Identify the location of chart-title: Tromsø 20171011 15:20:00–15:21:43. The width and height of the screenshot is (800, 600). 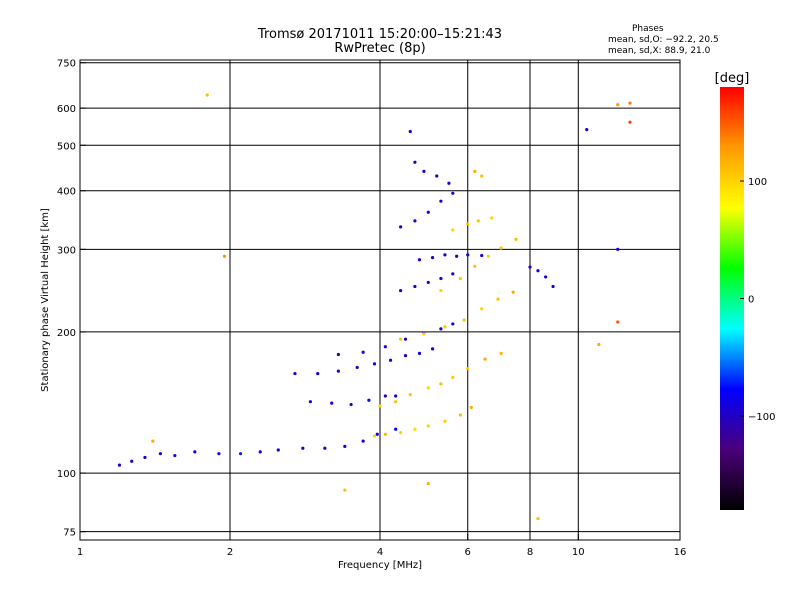
(380, 34).